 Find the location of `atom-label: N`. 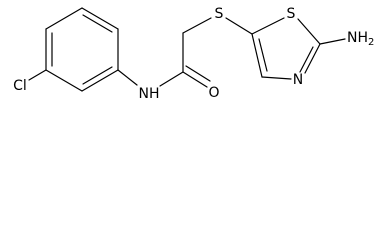

atom-label: N is located at coordinates (298, 80).